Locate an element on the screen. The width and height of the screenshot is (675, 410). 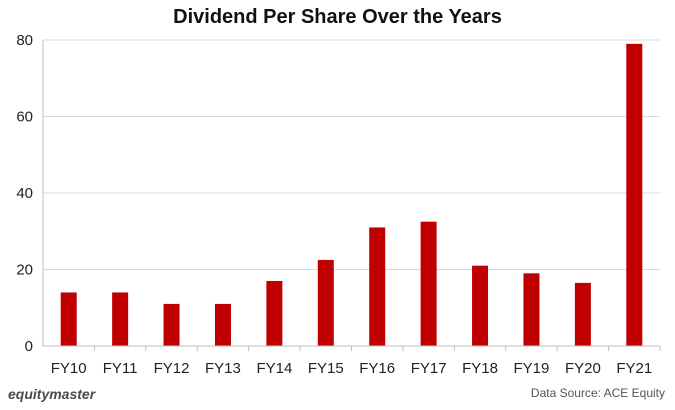
y-tick-label: 60 is located at coordinates (24, 117).